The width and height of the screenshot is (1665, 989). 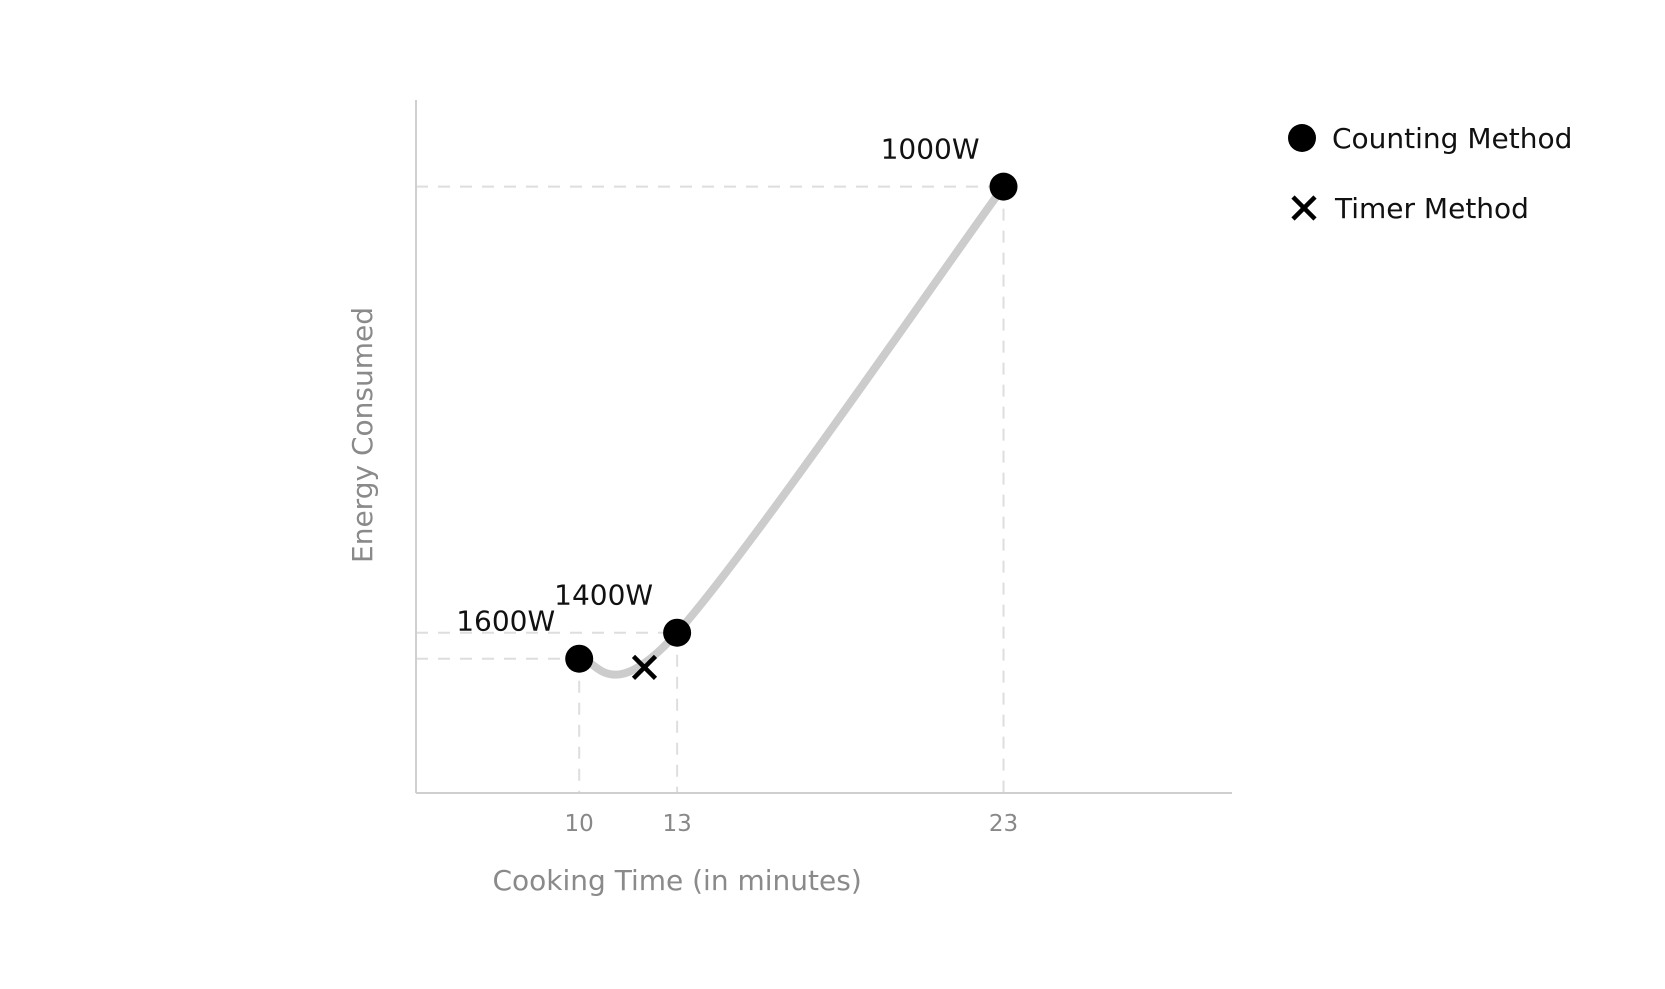 I want to click on x-tick-label-10: 10, so click(x=579, y=824).